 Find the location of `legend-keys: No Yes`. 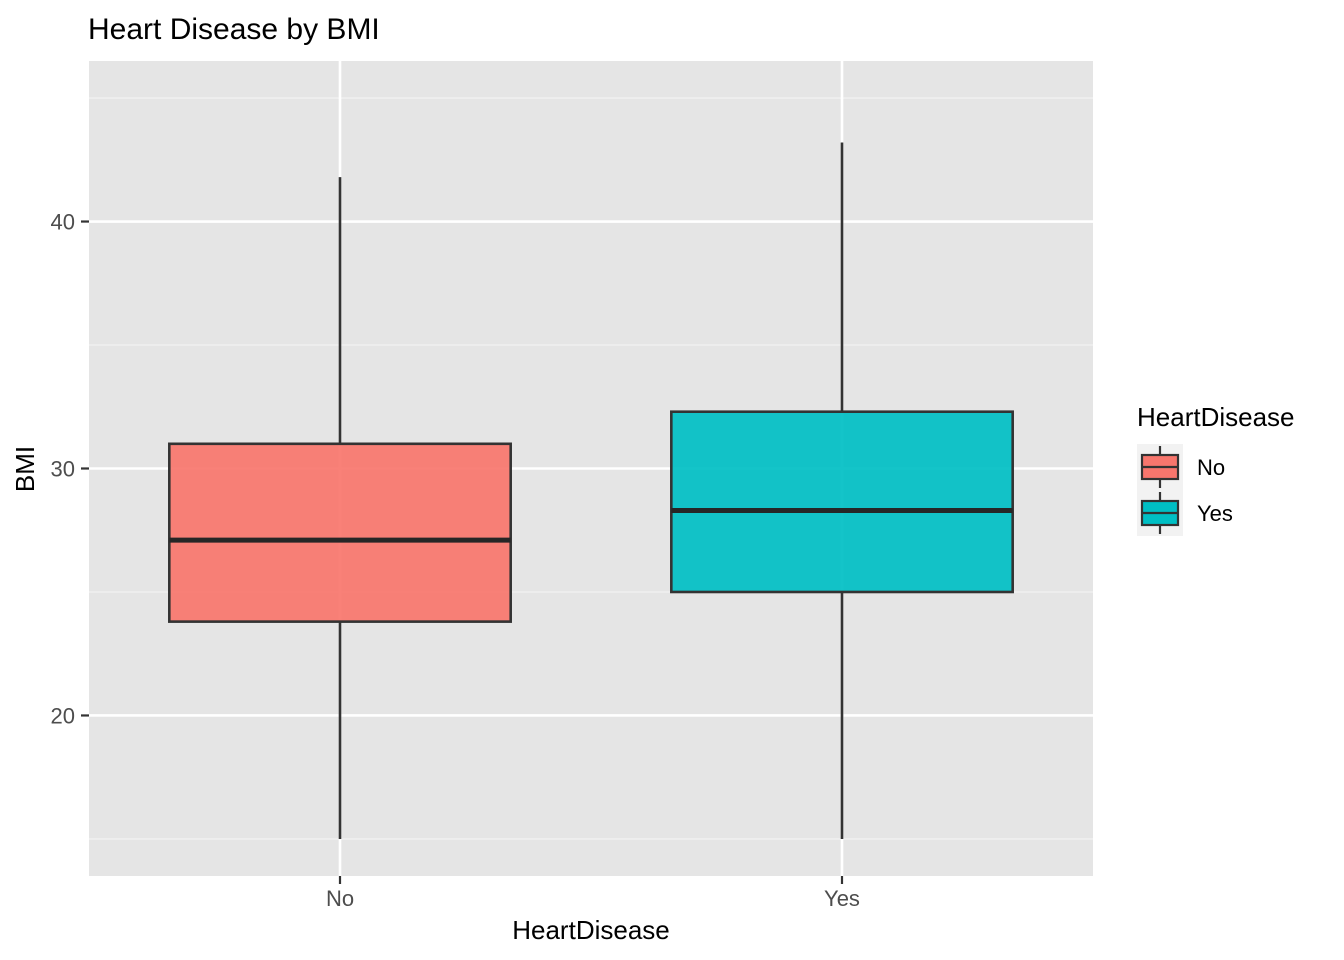

legend-keys: No Yes is located at coordinates (1185, 490).